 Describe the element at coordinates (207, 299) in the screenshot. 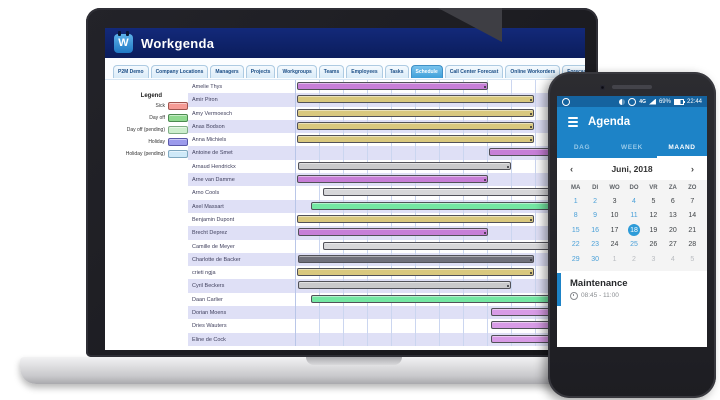

I see `employee-name: Daan Carlier` at that location.